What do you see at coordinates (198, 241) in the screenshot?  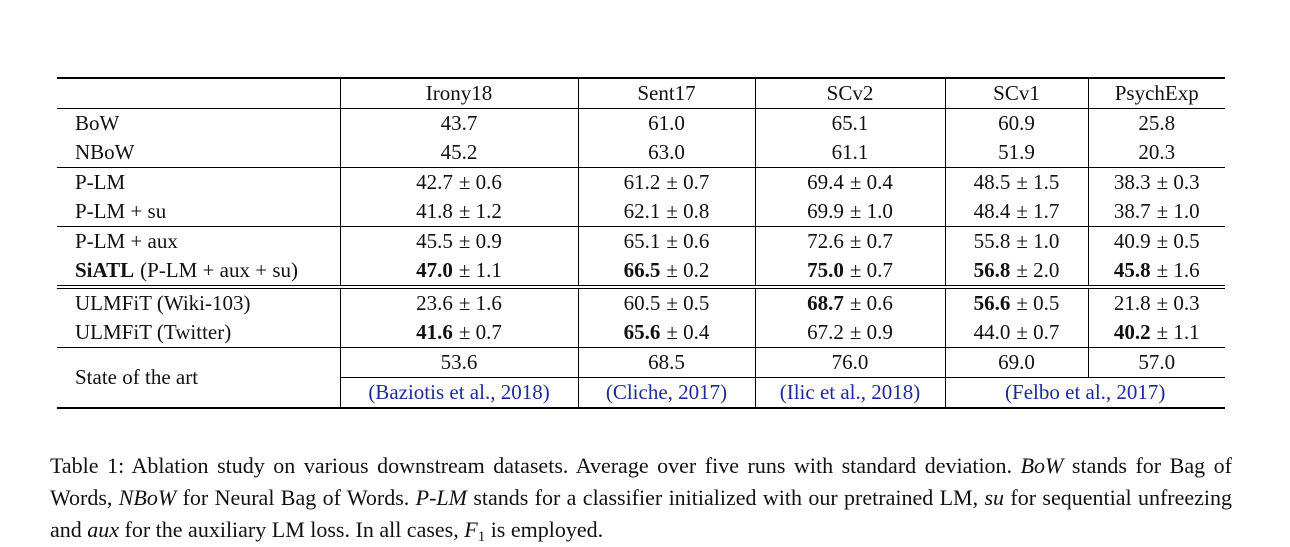 I see `row-label: P-LM + aux` at bounding box center [198, 241].